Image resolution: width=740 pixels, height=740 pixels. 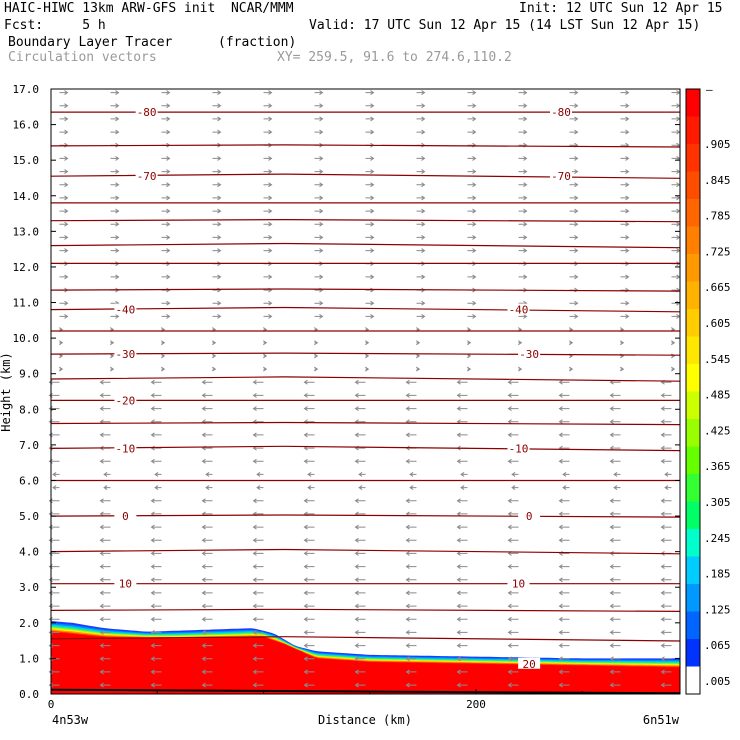 I want to click on contour-label-7: -30, so click(x=529, y=354).